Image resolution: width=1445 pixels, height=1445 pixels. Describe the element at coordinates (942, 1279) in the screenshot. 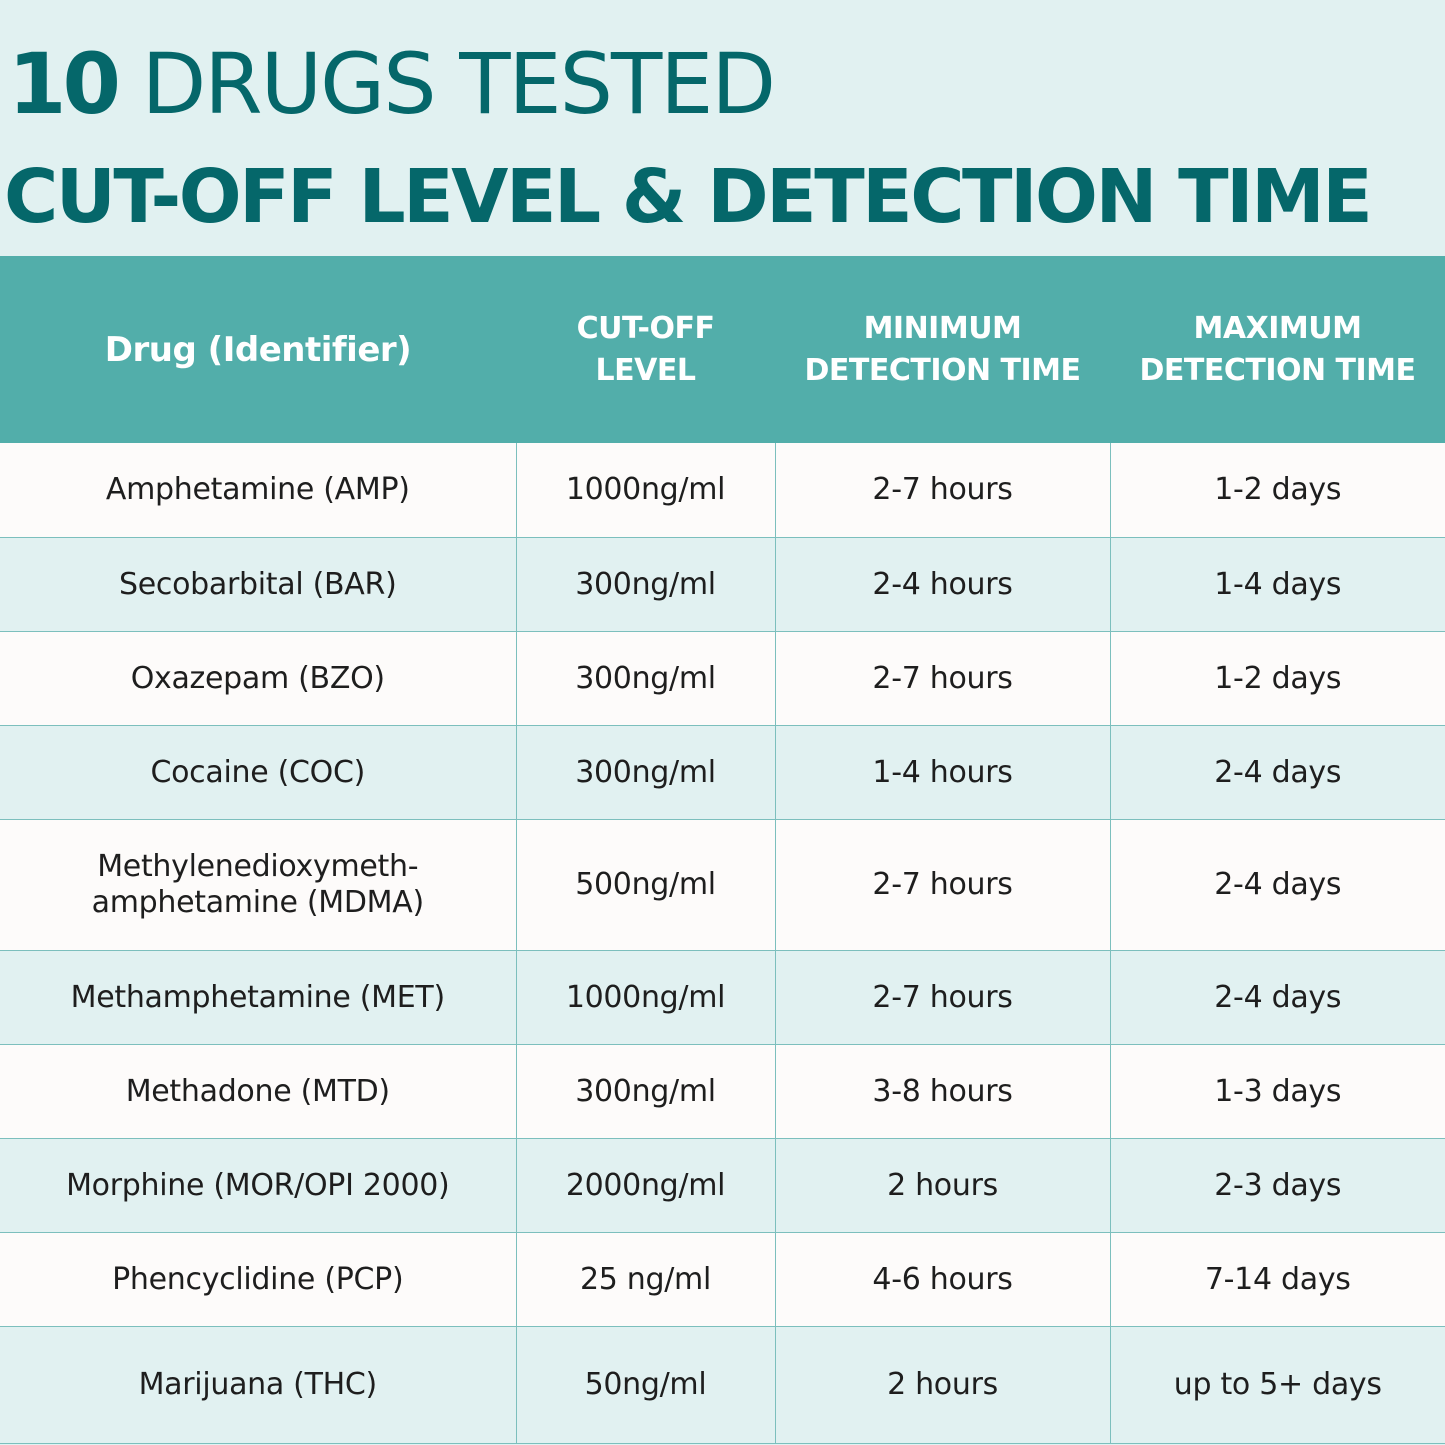

I see `min-detection-cell: 4-6 hours` at that location.